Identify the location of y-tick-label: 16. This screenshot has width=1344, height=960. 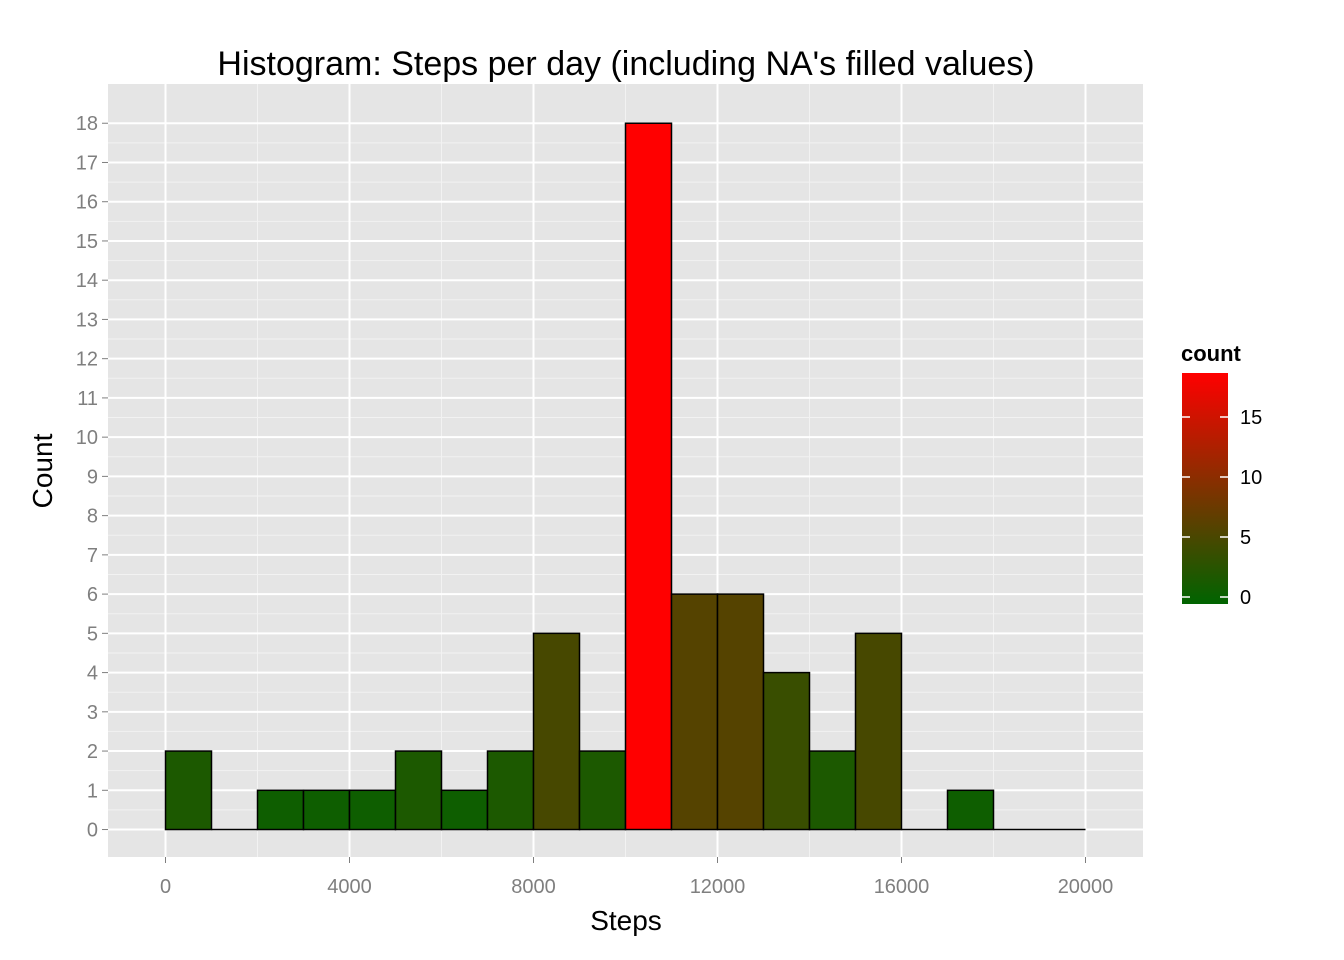
(87, 203).